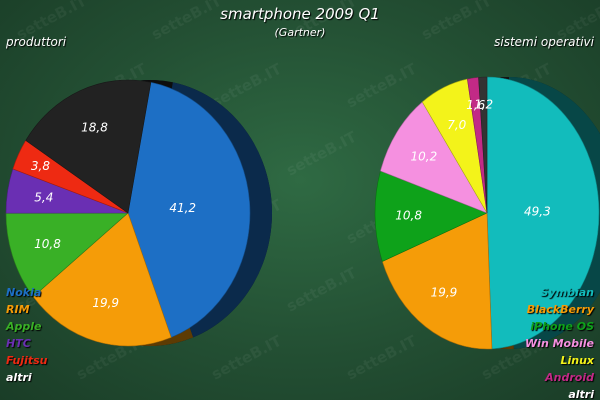  Describe the element at coordinates (18, 309) in the screenshot. I see `legend-item-rim: RIM` at that location.